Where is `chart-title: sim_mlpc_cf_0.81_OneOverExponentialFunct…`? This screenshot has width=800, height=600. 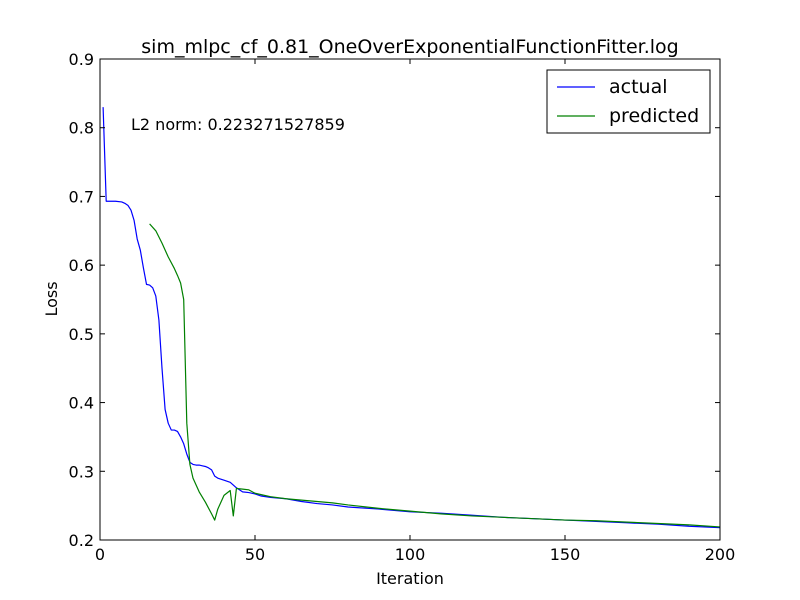 chart-title: sim_mlpc_cf_0.81_OneOverExponentialFunct… is located at coordinates (409, 47).